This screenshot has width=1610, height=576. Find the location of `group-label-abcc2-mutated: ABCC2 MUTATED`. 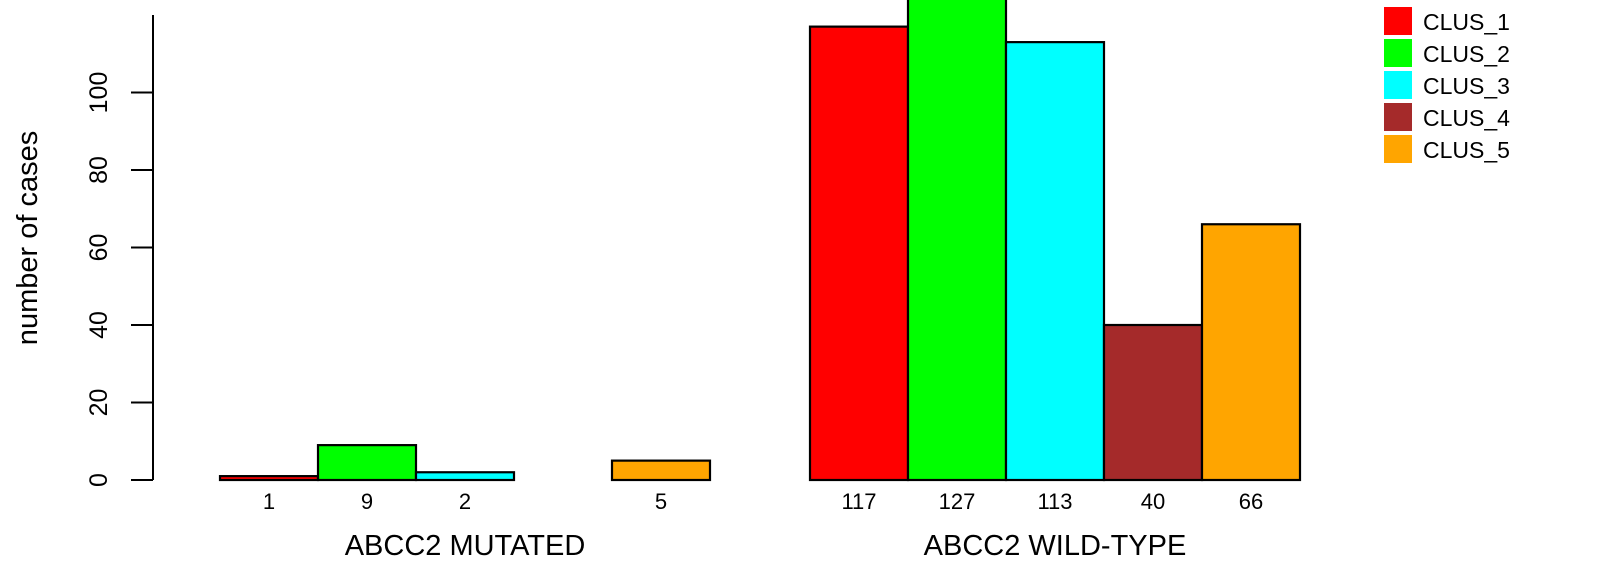

group-label-abcc2-mutated: ABCC2 MUTATED is located at coordinates (465, 546).